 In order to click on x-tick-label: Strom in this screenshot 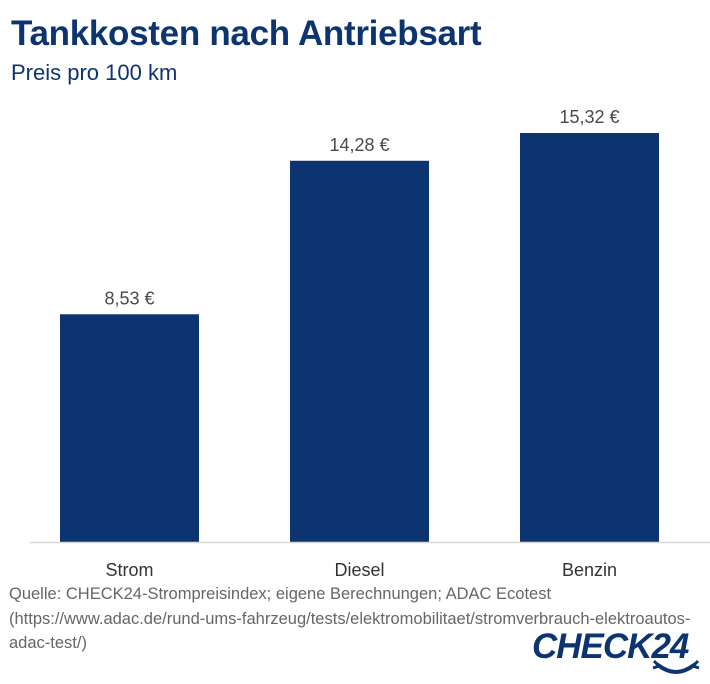, I will do `click(129, 570)`.